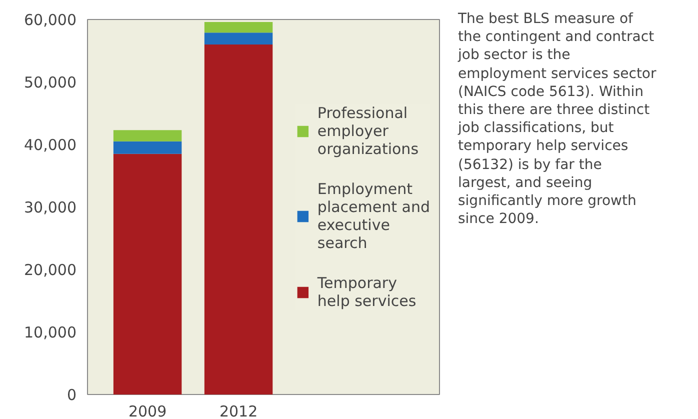 The height and width of the screenshot is (419, 698). What do you see at coordinates (50, 270) in the screenshot?
I see `y-tick-label: 20,000` at bounding box center [50, 270].